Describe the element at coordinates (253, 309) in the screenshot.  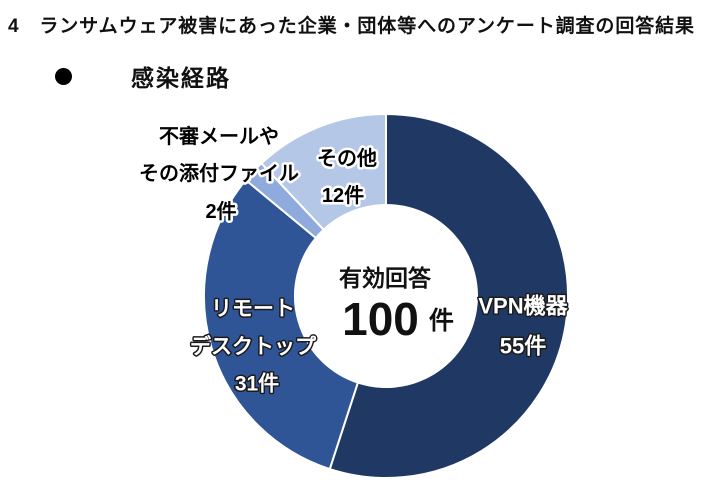
I see `label-remote-line1: リモート` at that location.